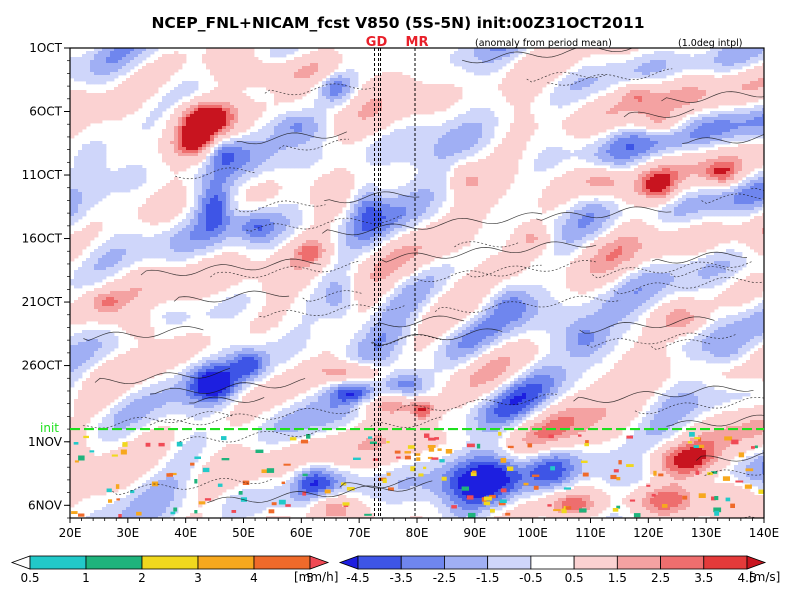 Image resolution: width=800 pixels, height=604 pixels. Describe the element at coordinates (357, 578) in the screenshot. I see `colorbar-tick-label: -4.5` at that location.